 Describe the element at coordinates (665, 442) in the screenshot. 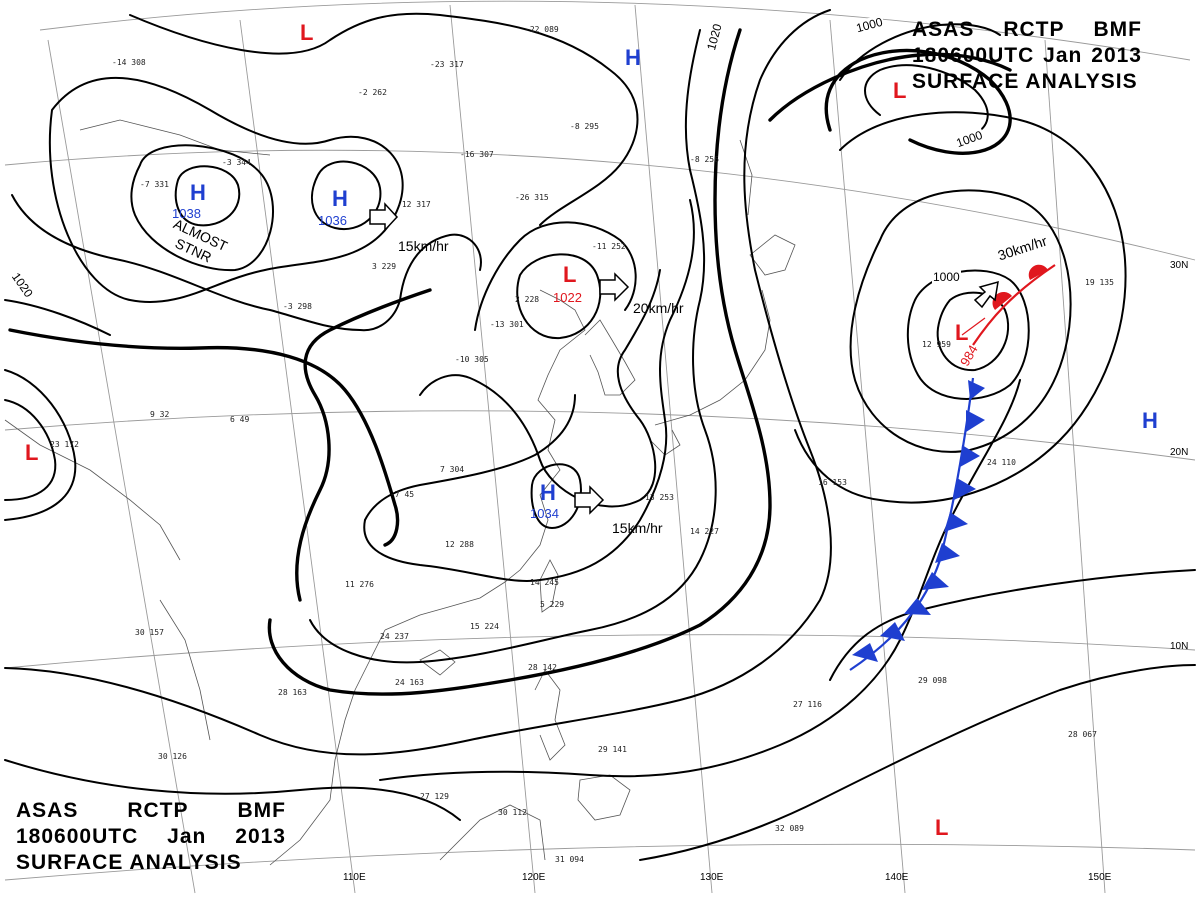

I see `coast-japan-kyushu` at that location.